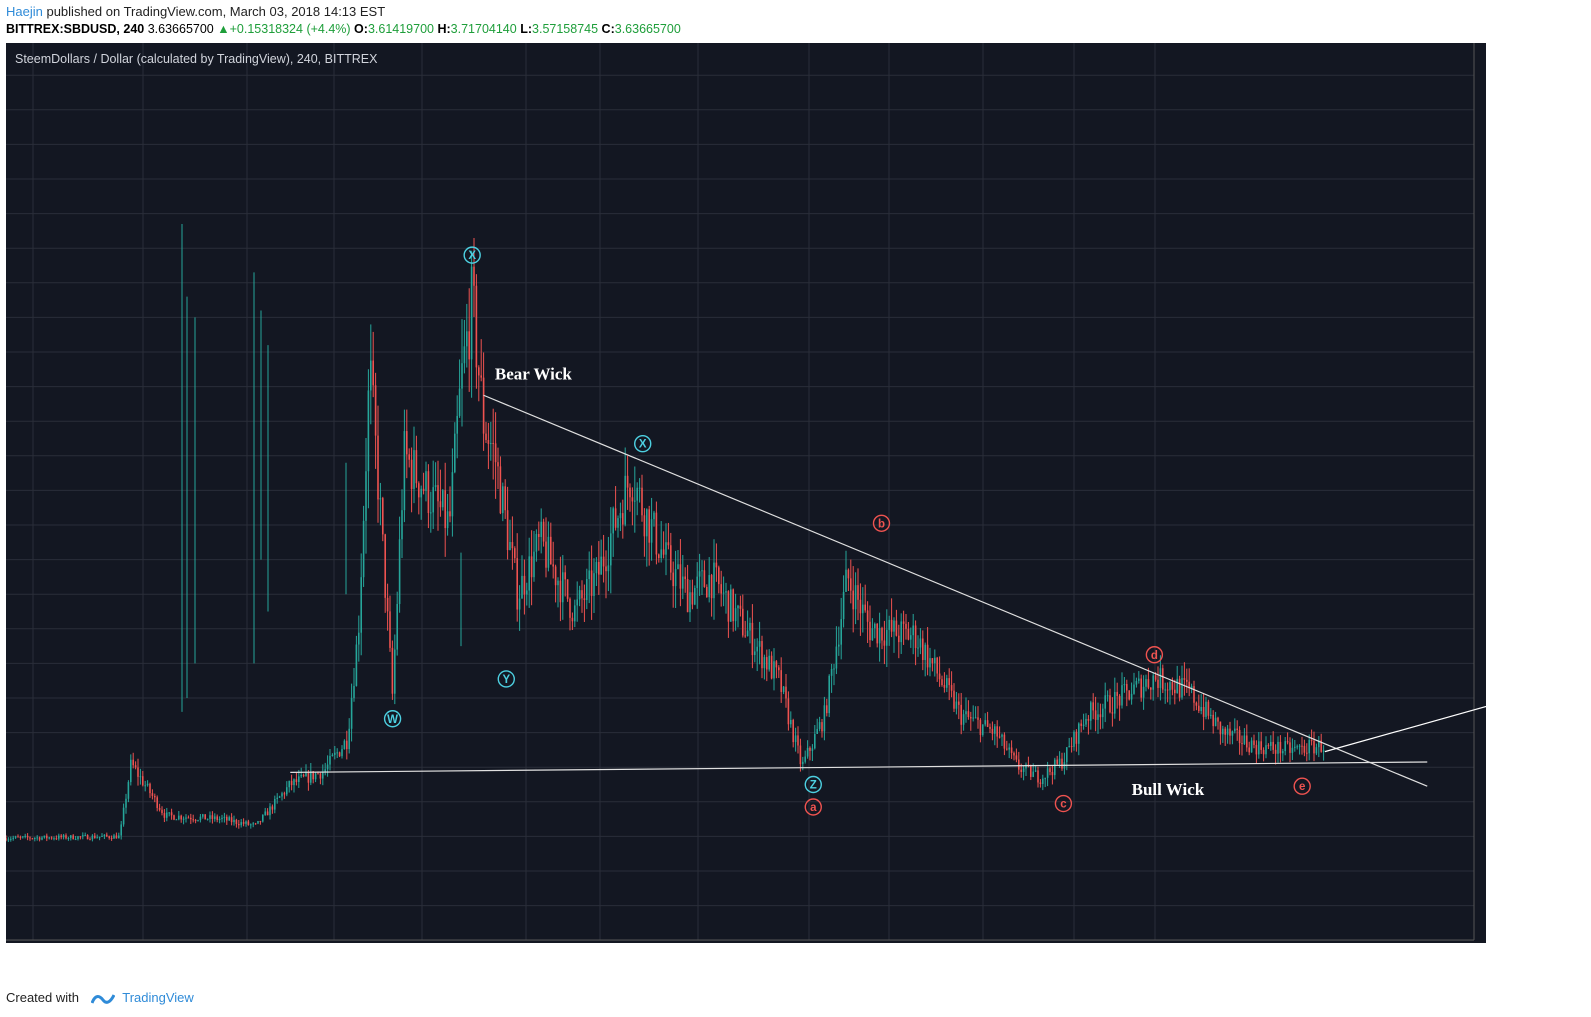  What do you see at coordinates (483, 29) in the screenshot?
I see `high-value: 3.71704140` at bounding box center [483, 29].